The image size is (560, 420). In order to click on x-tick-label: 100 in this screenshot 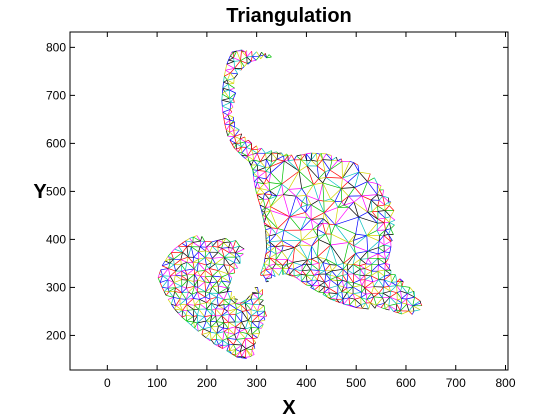, I will do `click(157, 383)`.